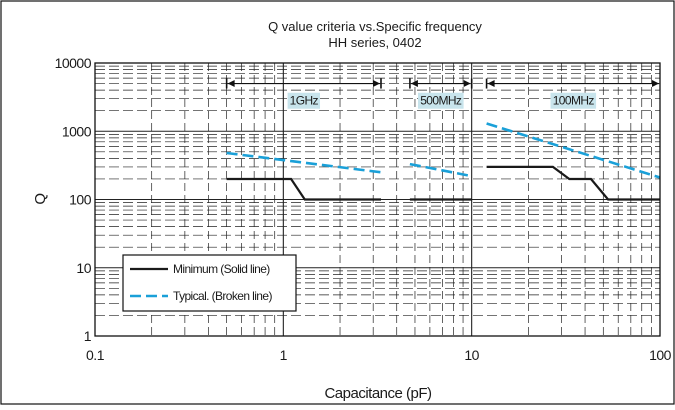 The width and height of the screenshot is (675, 410). I want to click on y-tick-label: 10000, so click(73, 63).